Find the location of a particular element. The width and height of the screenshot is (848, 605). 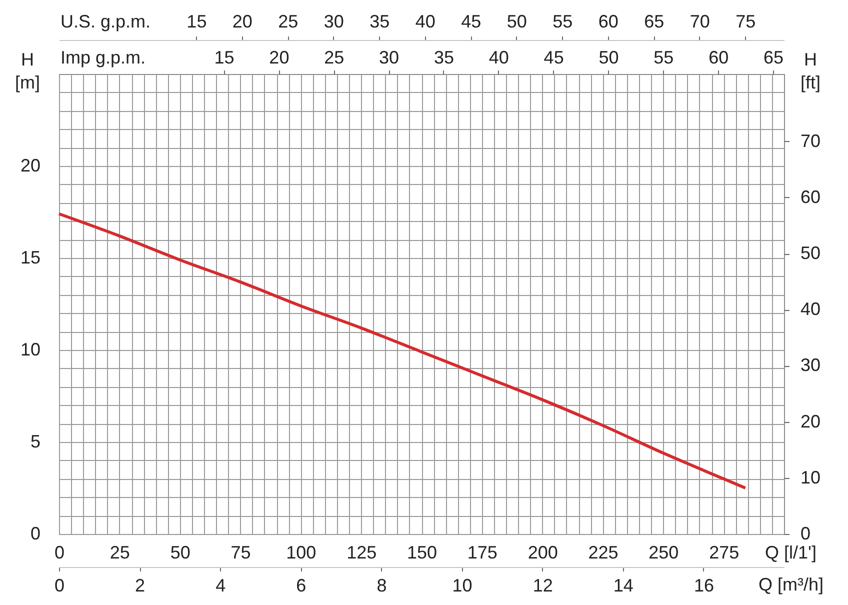

x2-tick-label: 45 is located at coordinates (554, 58).